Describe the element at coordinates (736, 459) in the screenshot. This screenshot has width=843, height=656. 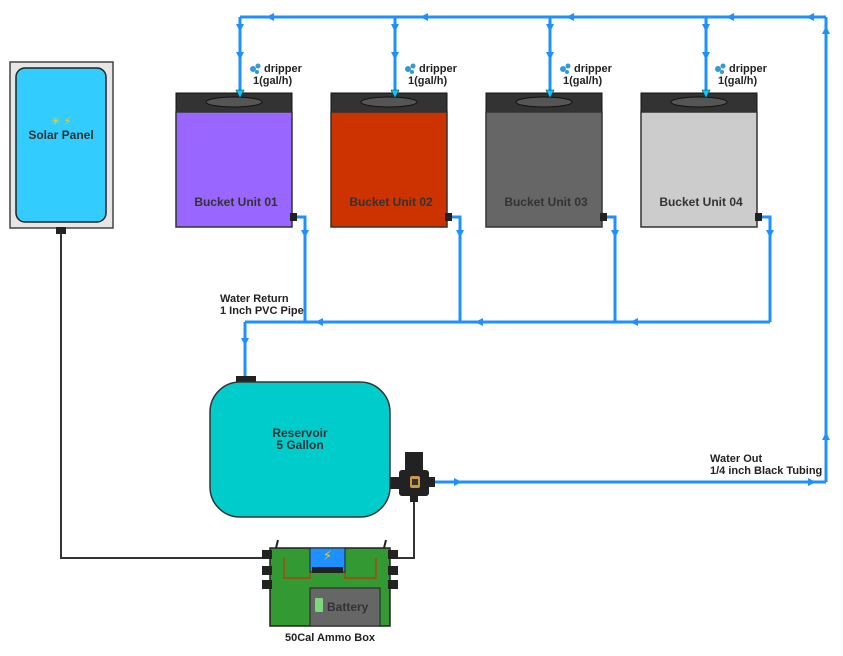
I see `water-out-label: Water Out` at that location.